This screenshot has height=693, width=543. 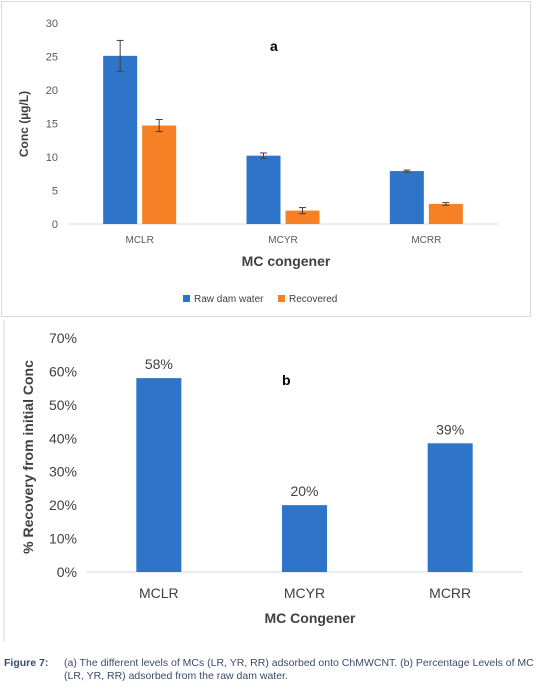 What do you see at coordinates (24, 124) in the screenshot?
I see `chart-a-y-axis-title: Conc (µg/L)` at bounding box center [24, 124].